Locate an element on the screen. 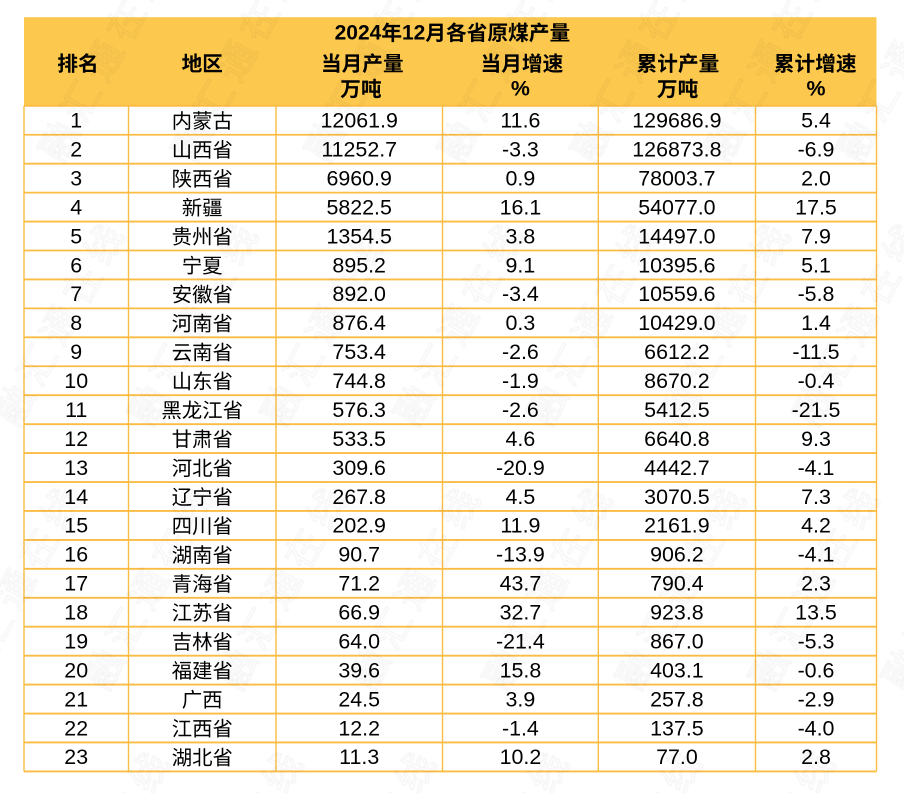  svg-text: 11 is located at coordinates (76, 410).